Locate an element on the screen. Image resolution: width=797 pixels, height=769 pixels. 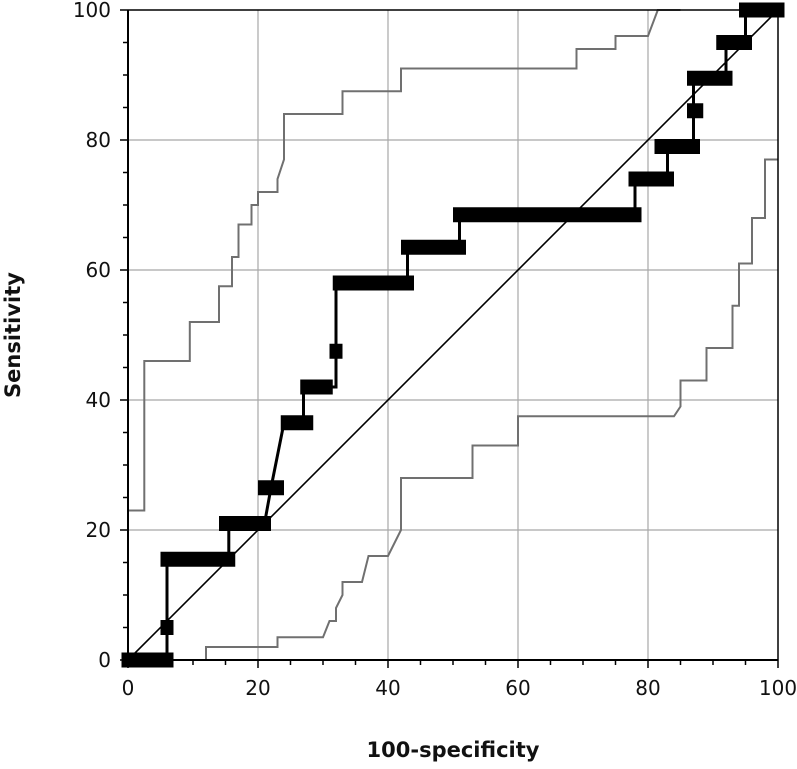
x-tick-label-60: 60 is located at coordinates (517, 688).